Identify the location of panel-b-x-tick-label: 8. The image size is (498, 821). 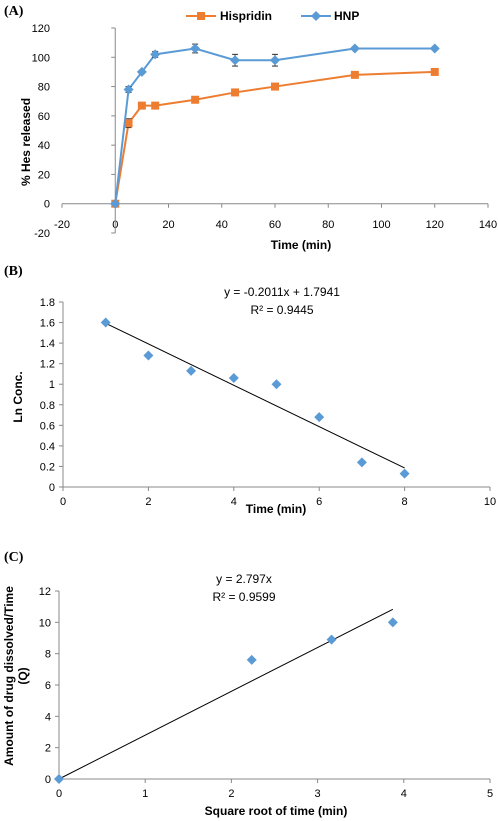
(405, 502).